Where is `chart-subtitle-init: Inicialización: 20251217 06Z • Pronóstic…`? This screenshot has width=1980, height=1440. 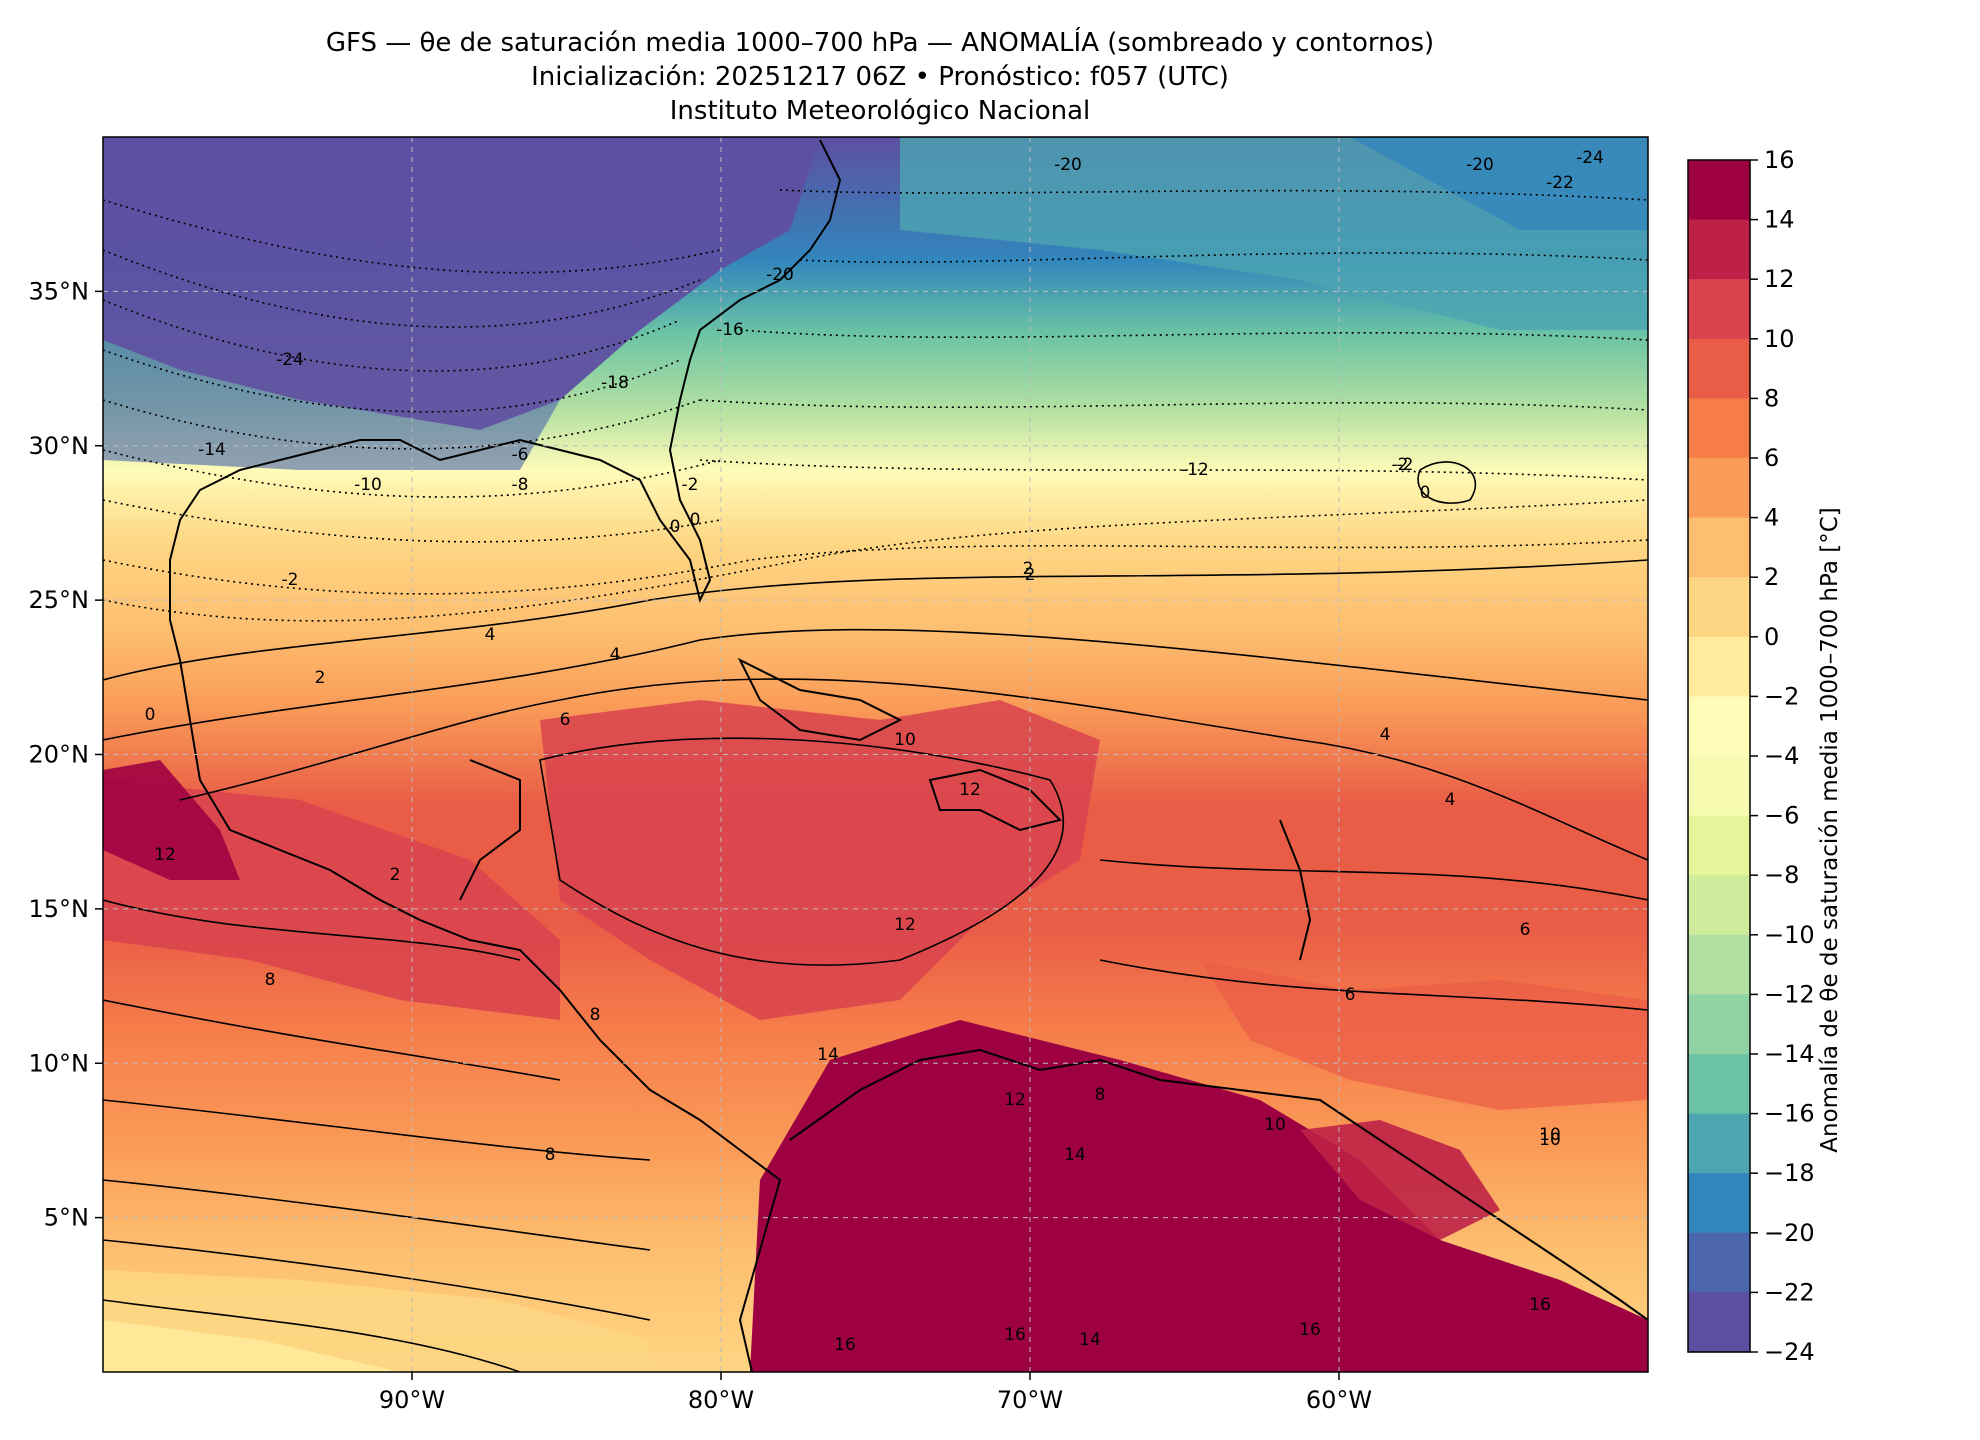 chart-subtitle-init: Inicialización: 20251217 06Z • Pronóstic… is located at coordinates (880, 77).